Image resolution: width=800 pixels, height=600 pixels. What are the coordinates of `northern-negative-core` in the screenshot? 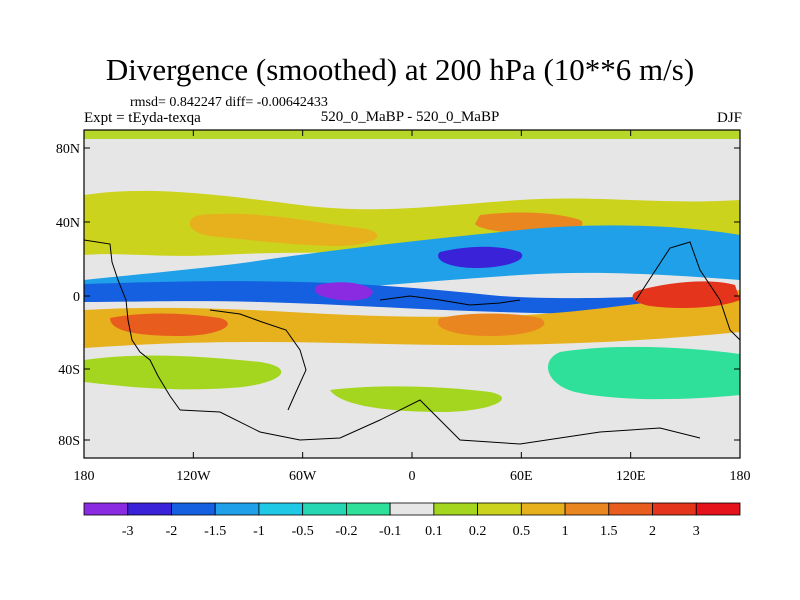 It's located at (480, 257).